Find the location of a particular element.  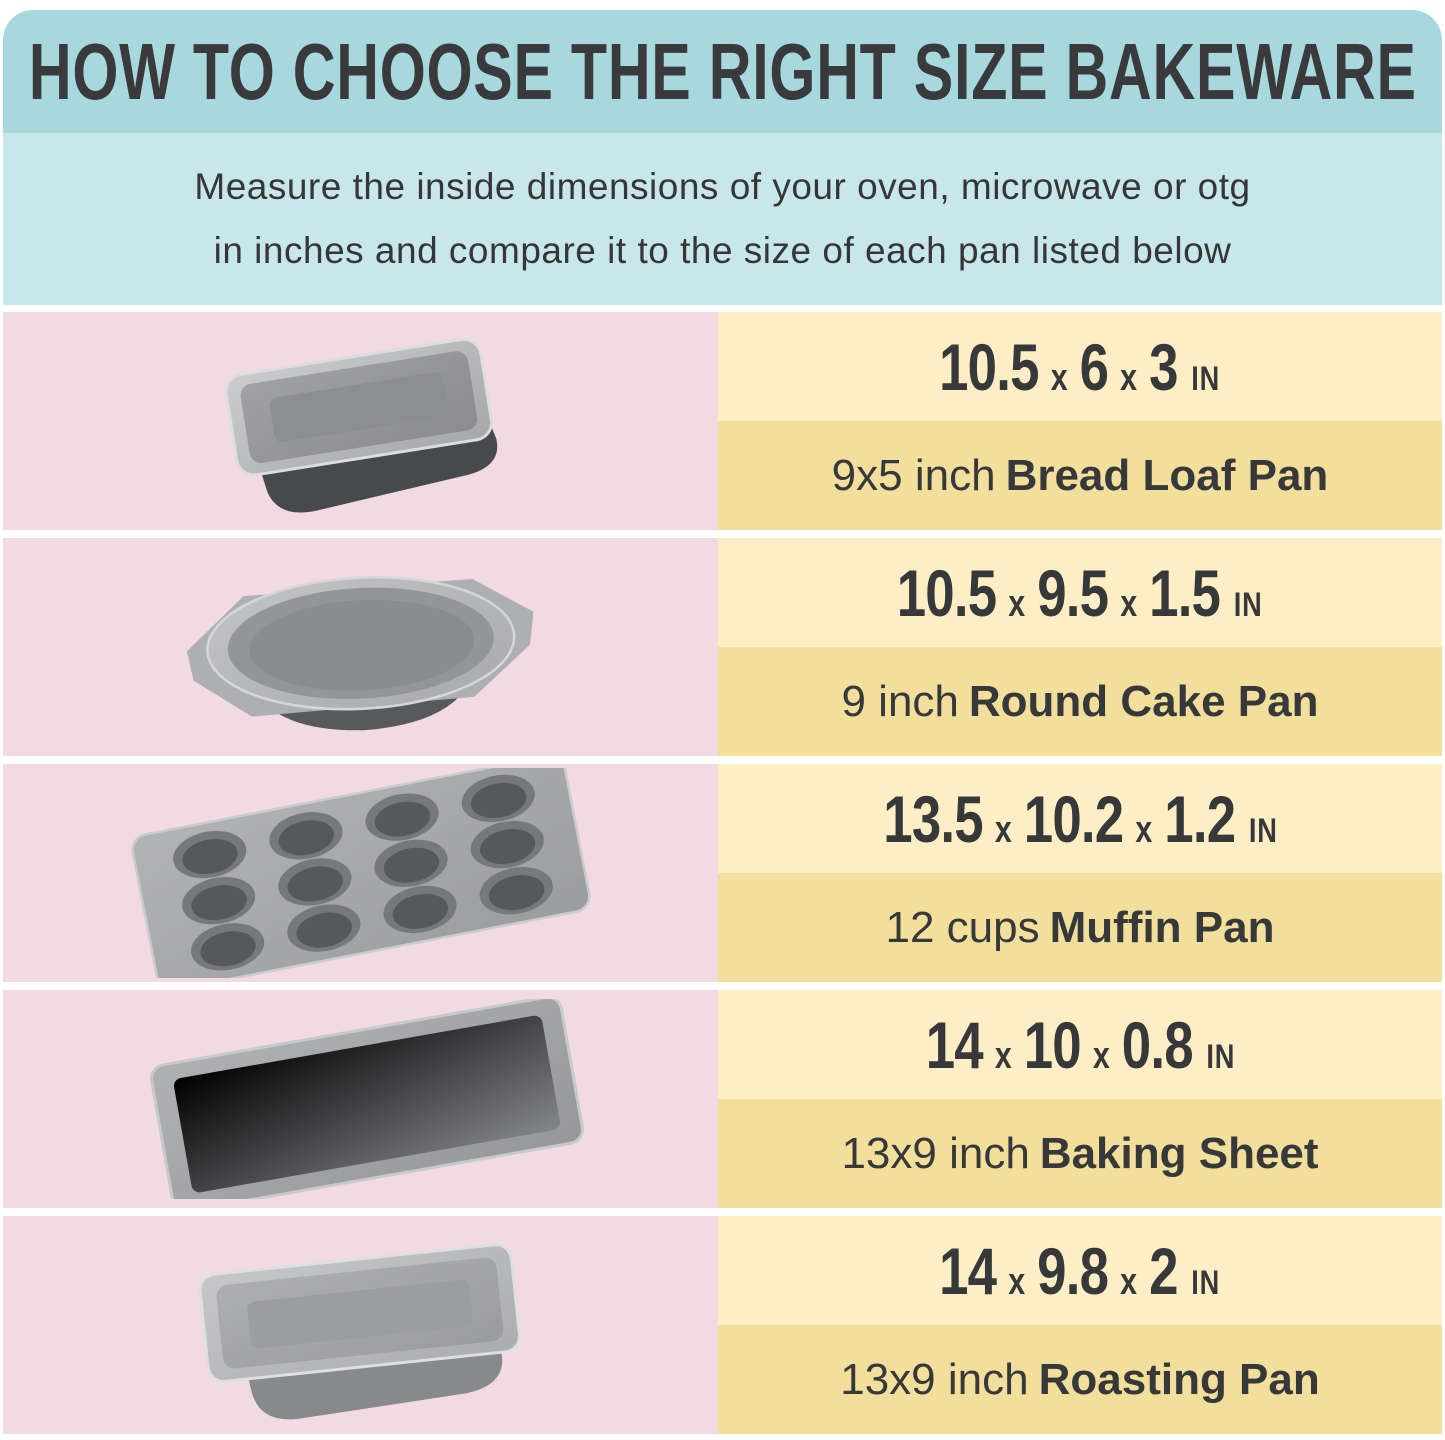

dimension-height: 1.2 is located at coordinates (1199, 818).